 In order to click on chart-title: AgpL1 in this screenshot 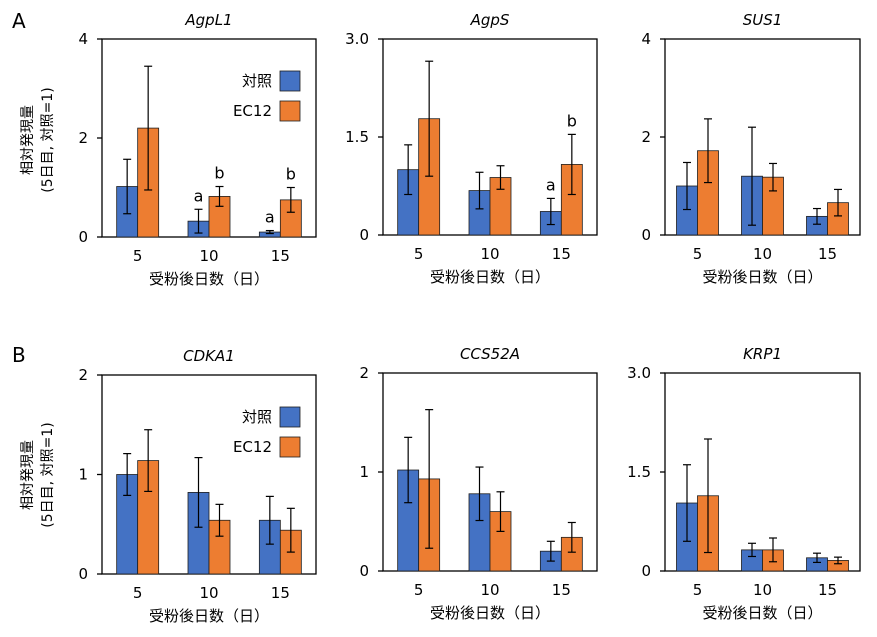, I will do `click(208, 20)`.